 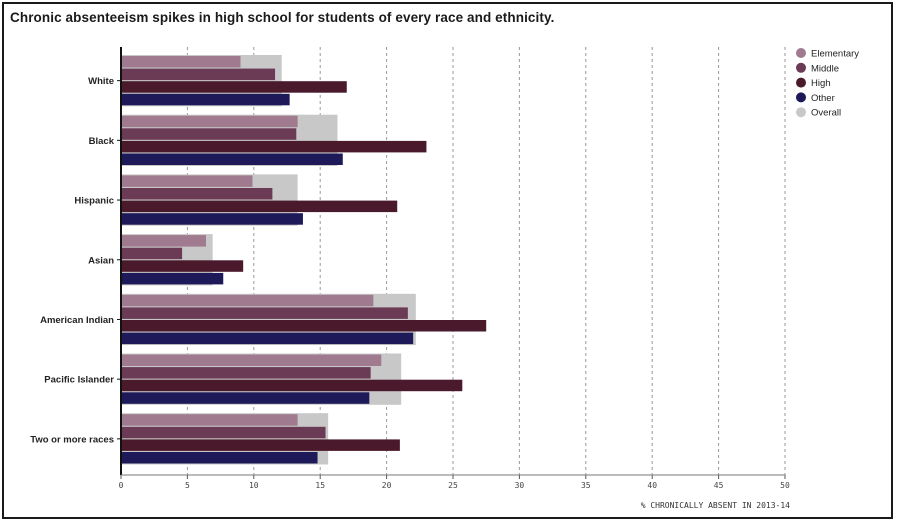 I want to click on category-label: Asian, so click(x=101, y=260).